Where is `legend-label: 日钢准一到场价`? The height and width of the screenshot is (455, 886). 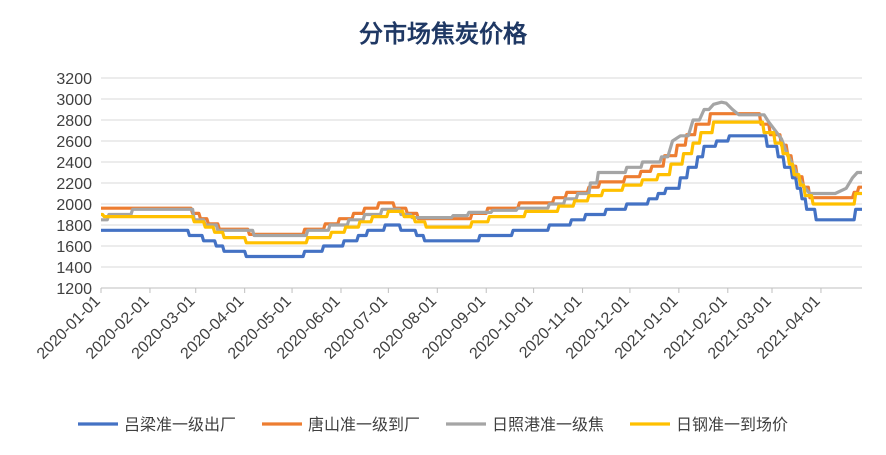
legend-label: 日钢准一到场价 is located at coordinates (732, 424).